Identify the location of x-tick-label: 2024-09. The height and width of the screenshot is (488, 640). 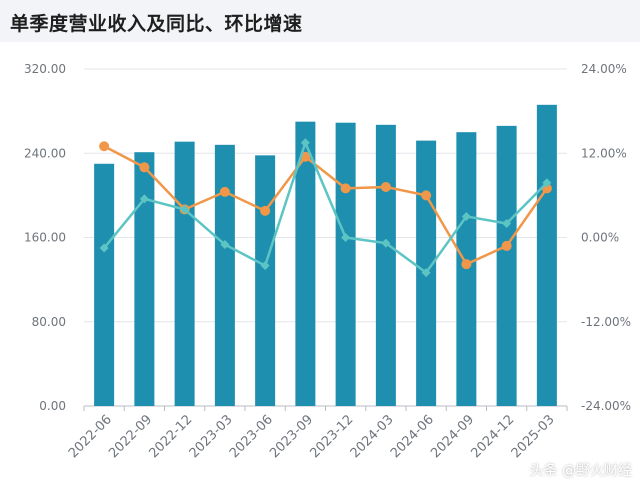
(452, 436).